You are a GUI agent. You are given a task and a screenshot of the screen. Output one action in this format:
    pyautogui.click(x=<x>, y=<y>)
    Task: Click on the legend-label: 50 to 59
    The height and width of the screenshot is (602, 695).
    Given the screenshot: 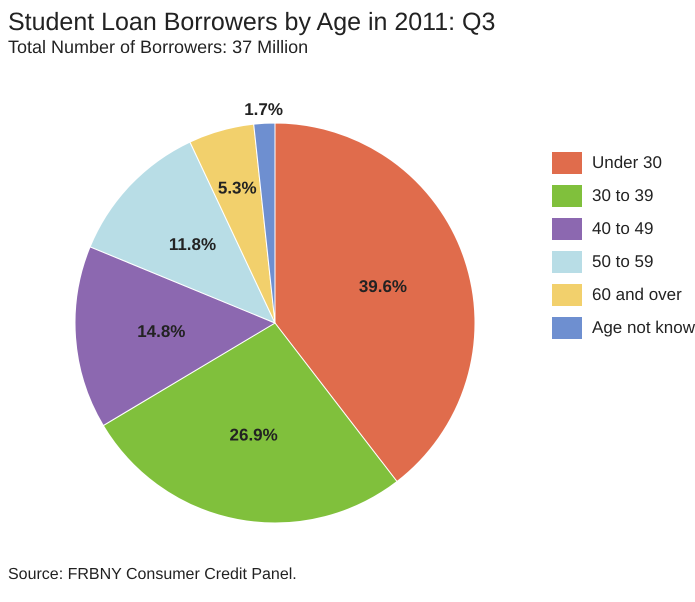 What is the action you would take?
    pyautogui.click(x=623, y=262)
    